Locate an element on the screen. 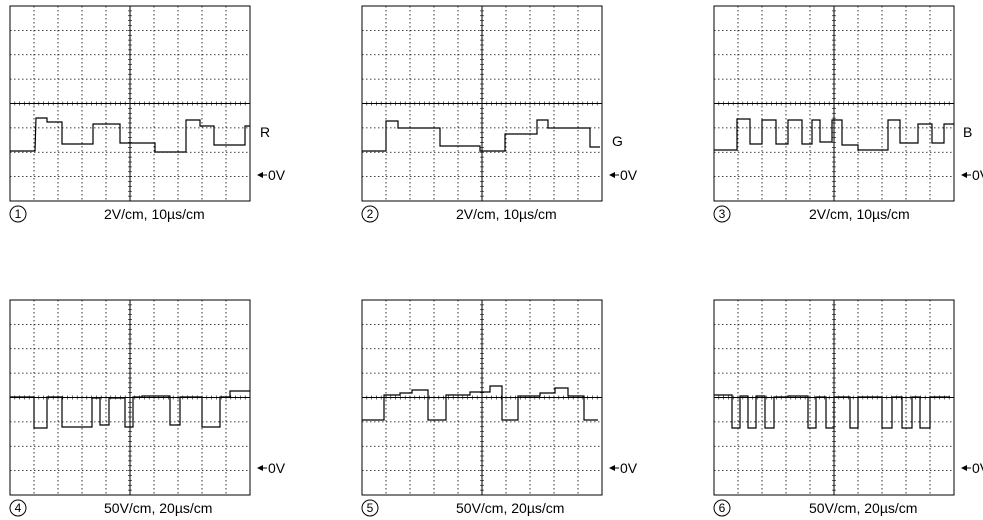  scope-panel-2: 0V G 2 2V/cm, 10µs/cm is located at coordinates (499, 114).